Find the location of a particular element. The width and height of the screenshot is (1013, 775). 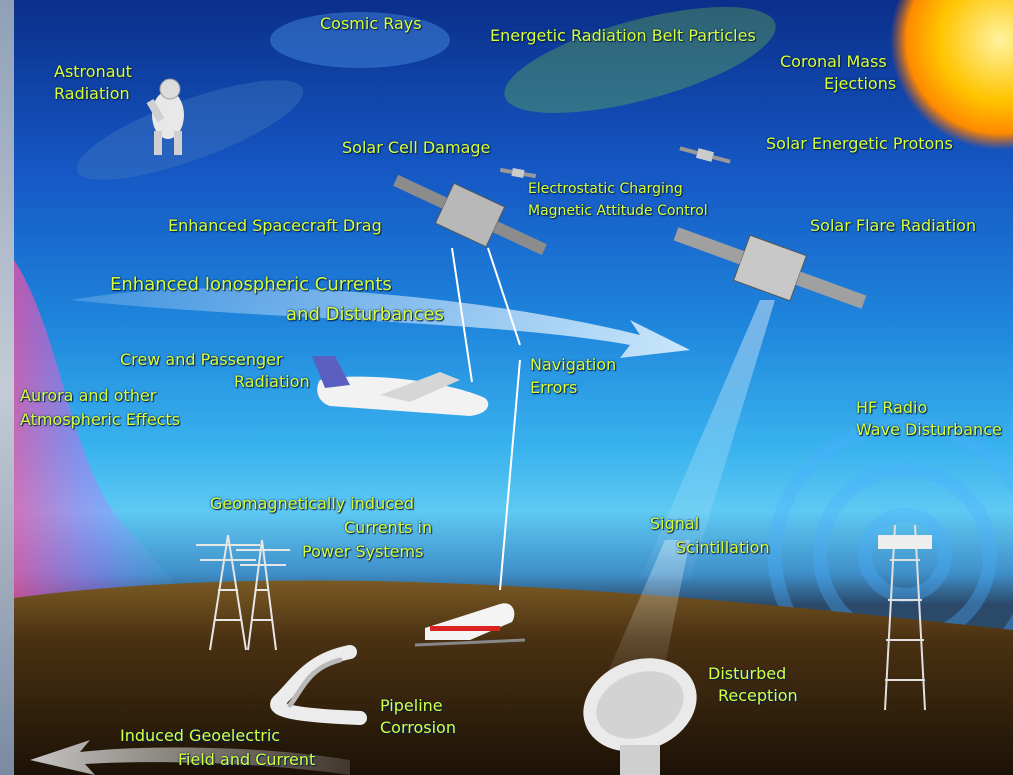

label-geoelectric-1: Induced Geoelectric is located at coordinates (200, 735).